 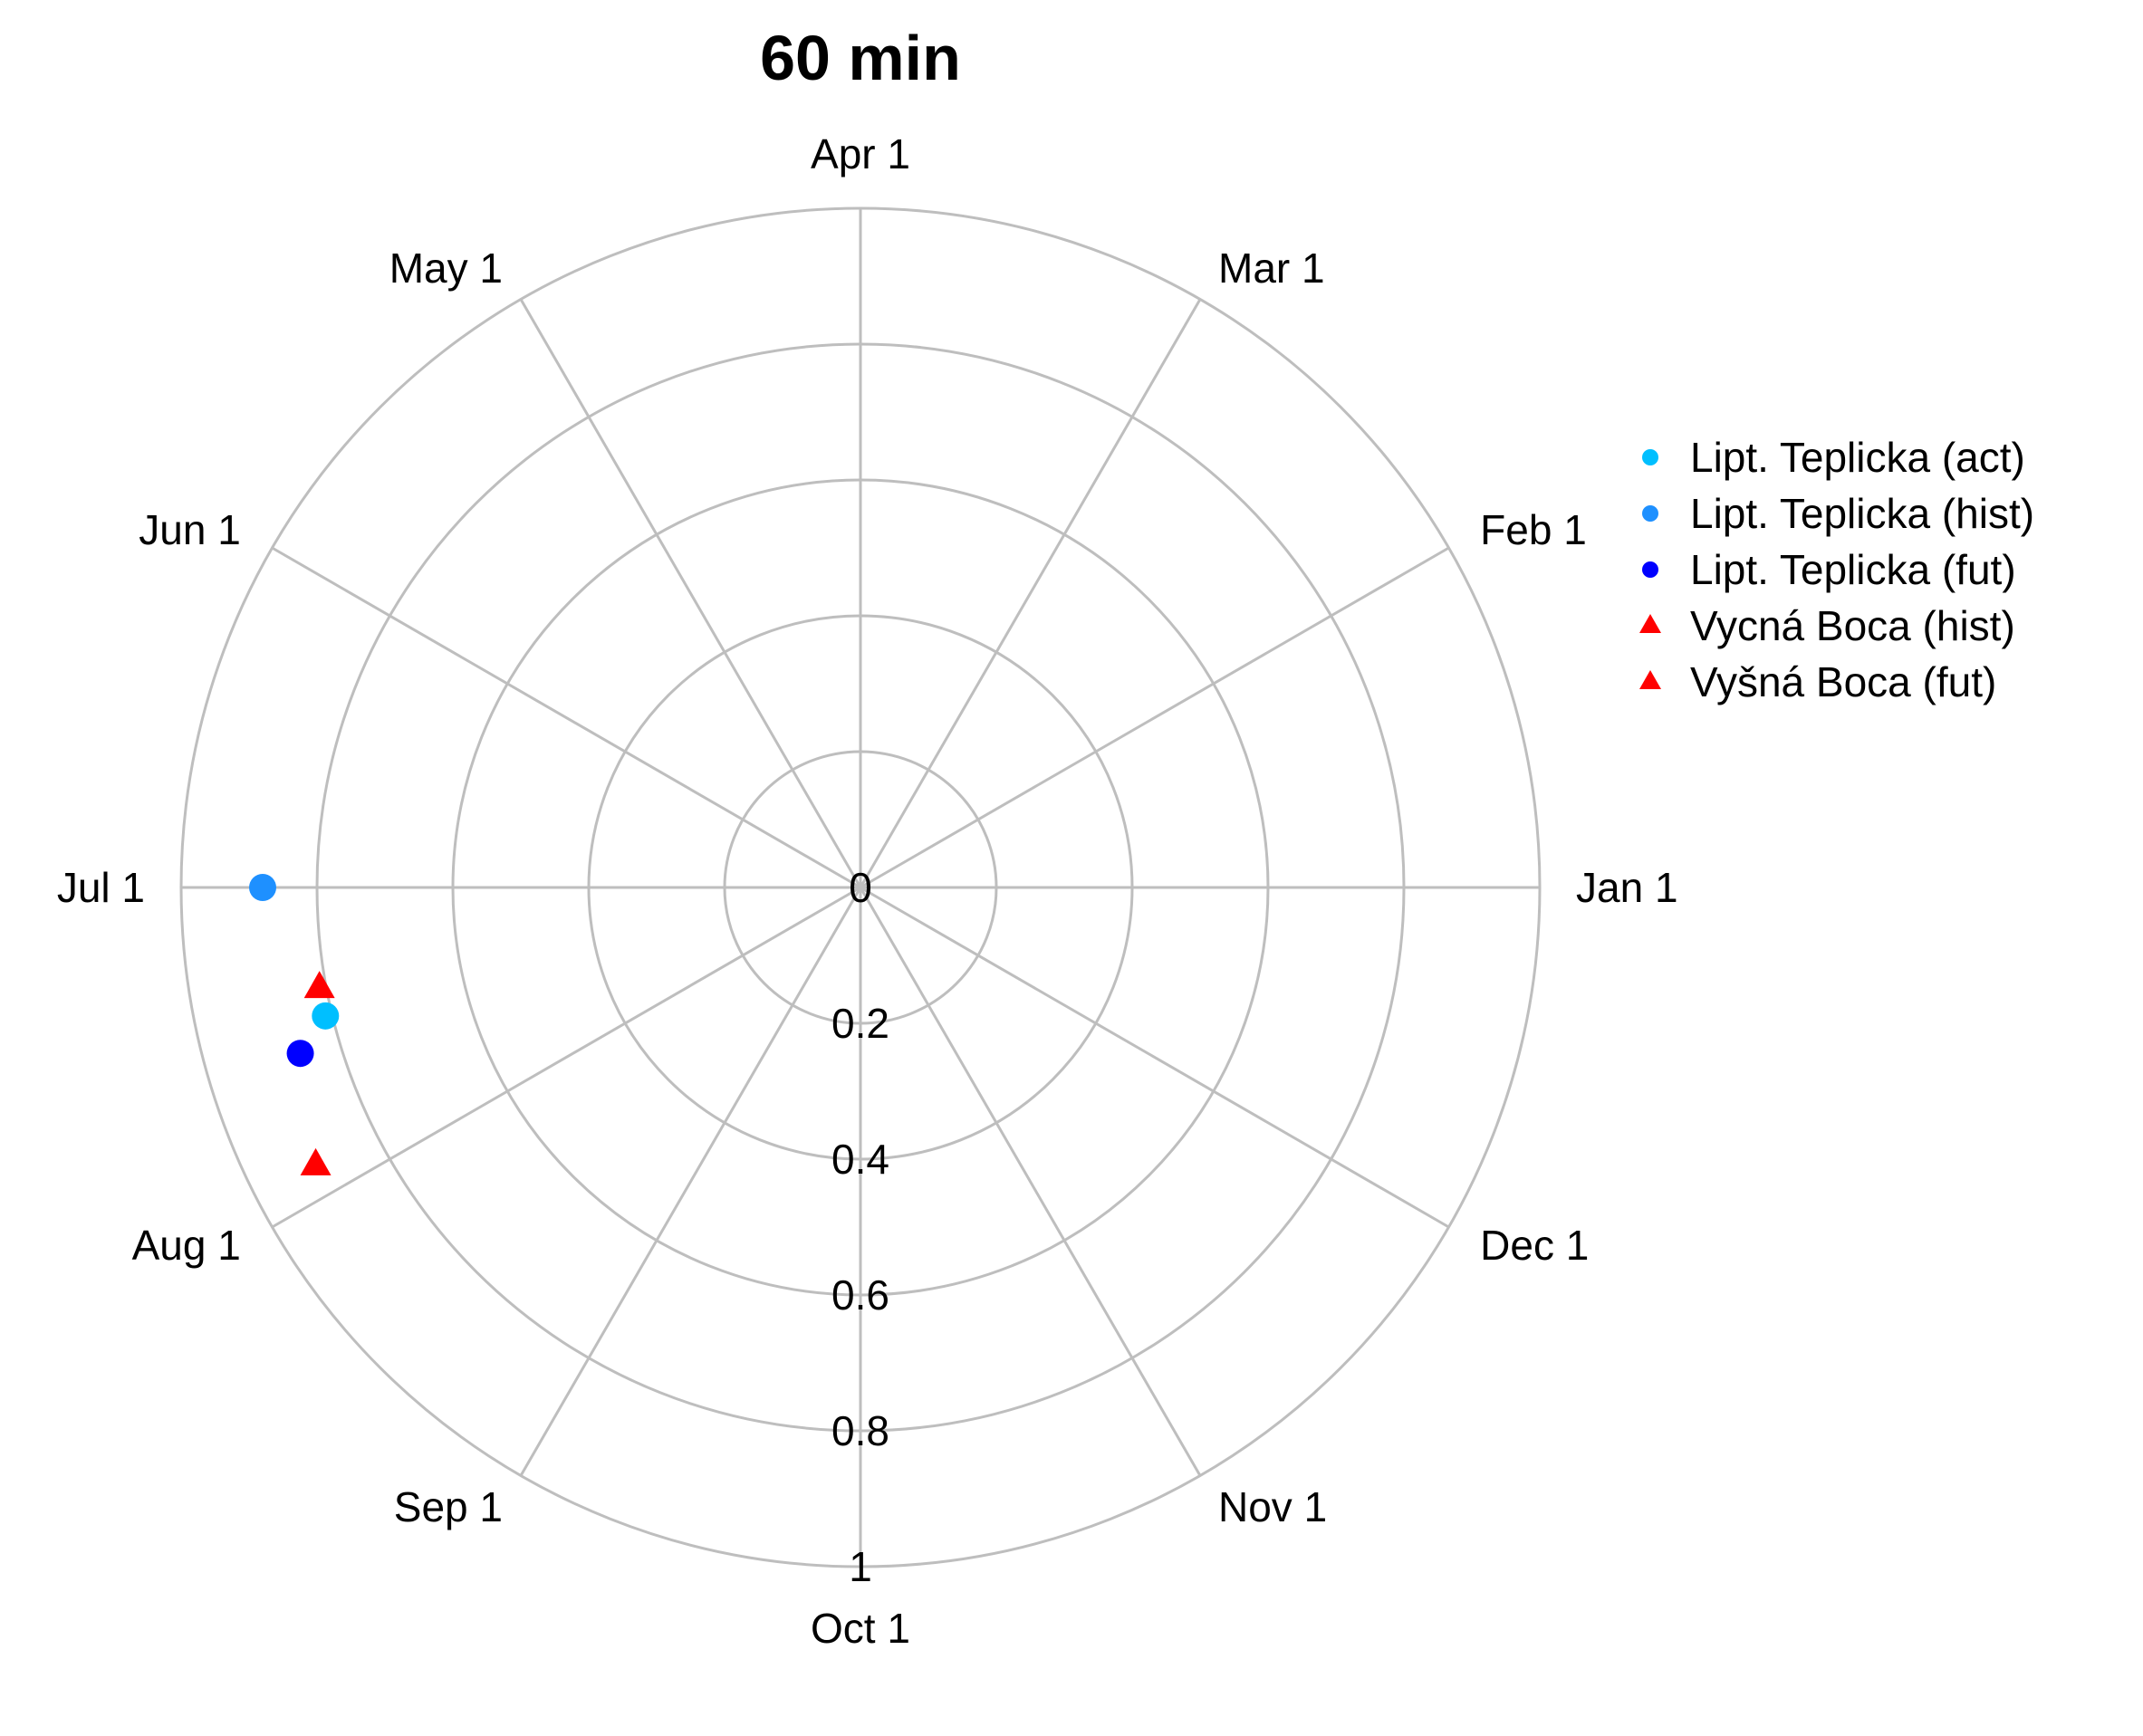 What do you see at coordinates (860, 1628) in the screenshot?
I see `month-label-9: Oct 1` at bounding box center [860, 1628].